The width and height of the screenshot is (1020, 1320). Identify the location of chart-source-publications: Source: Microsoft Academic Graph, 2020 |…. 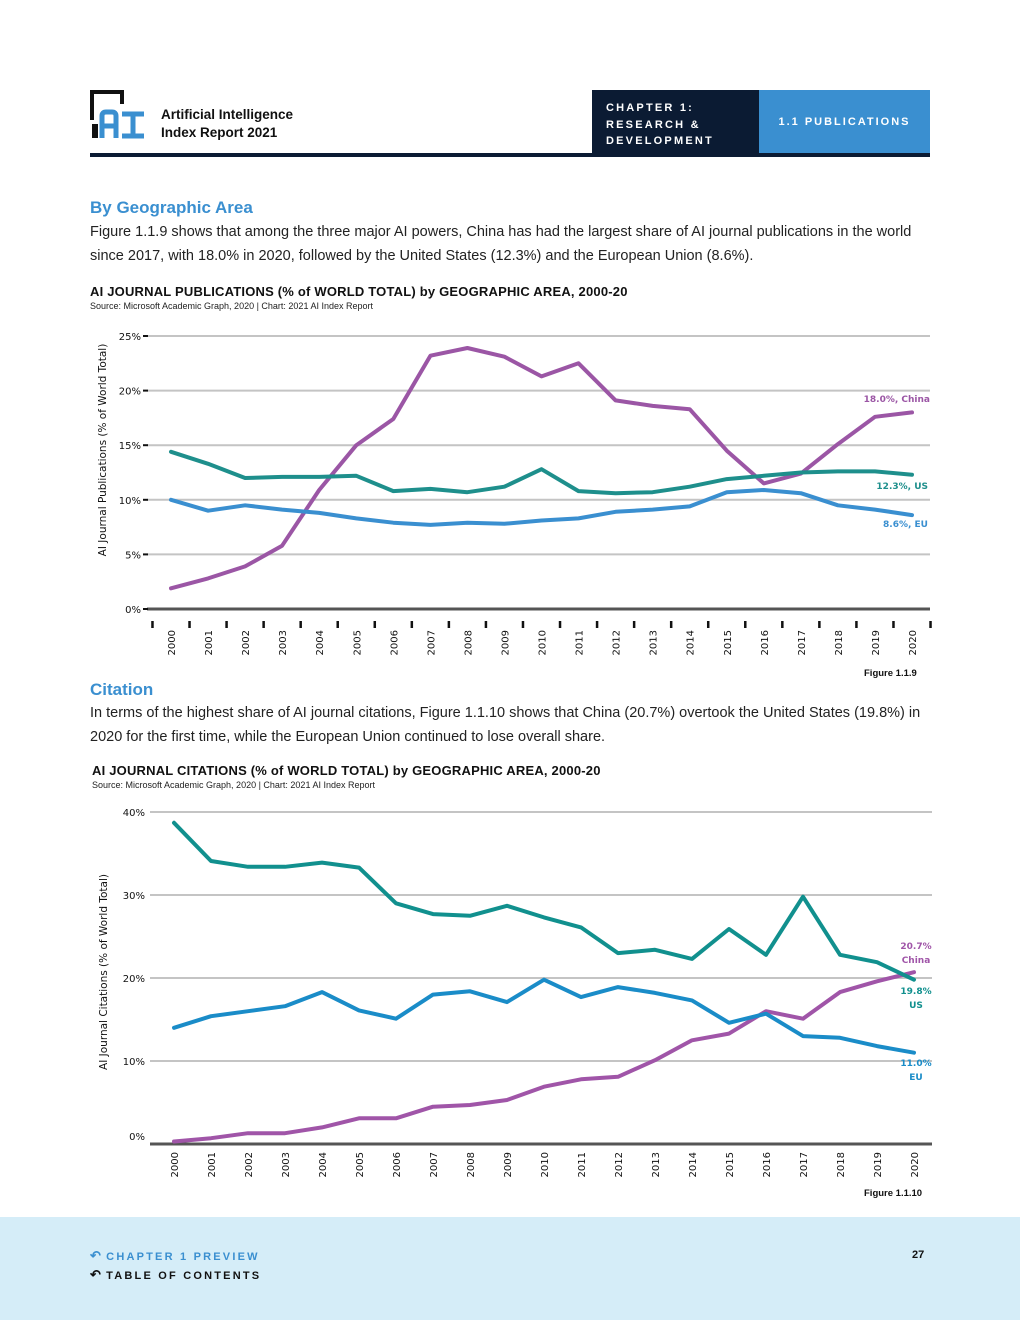
(231, 306).